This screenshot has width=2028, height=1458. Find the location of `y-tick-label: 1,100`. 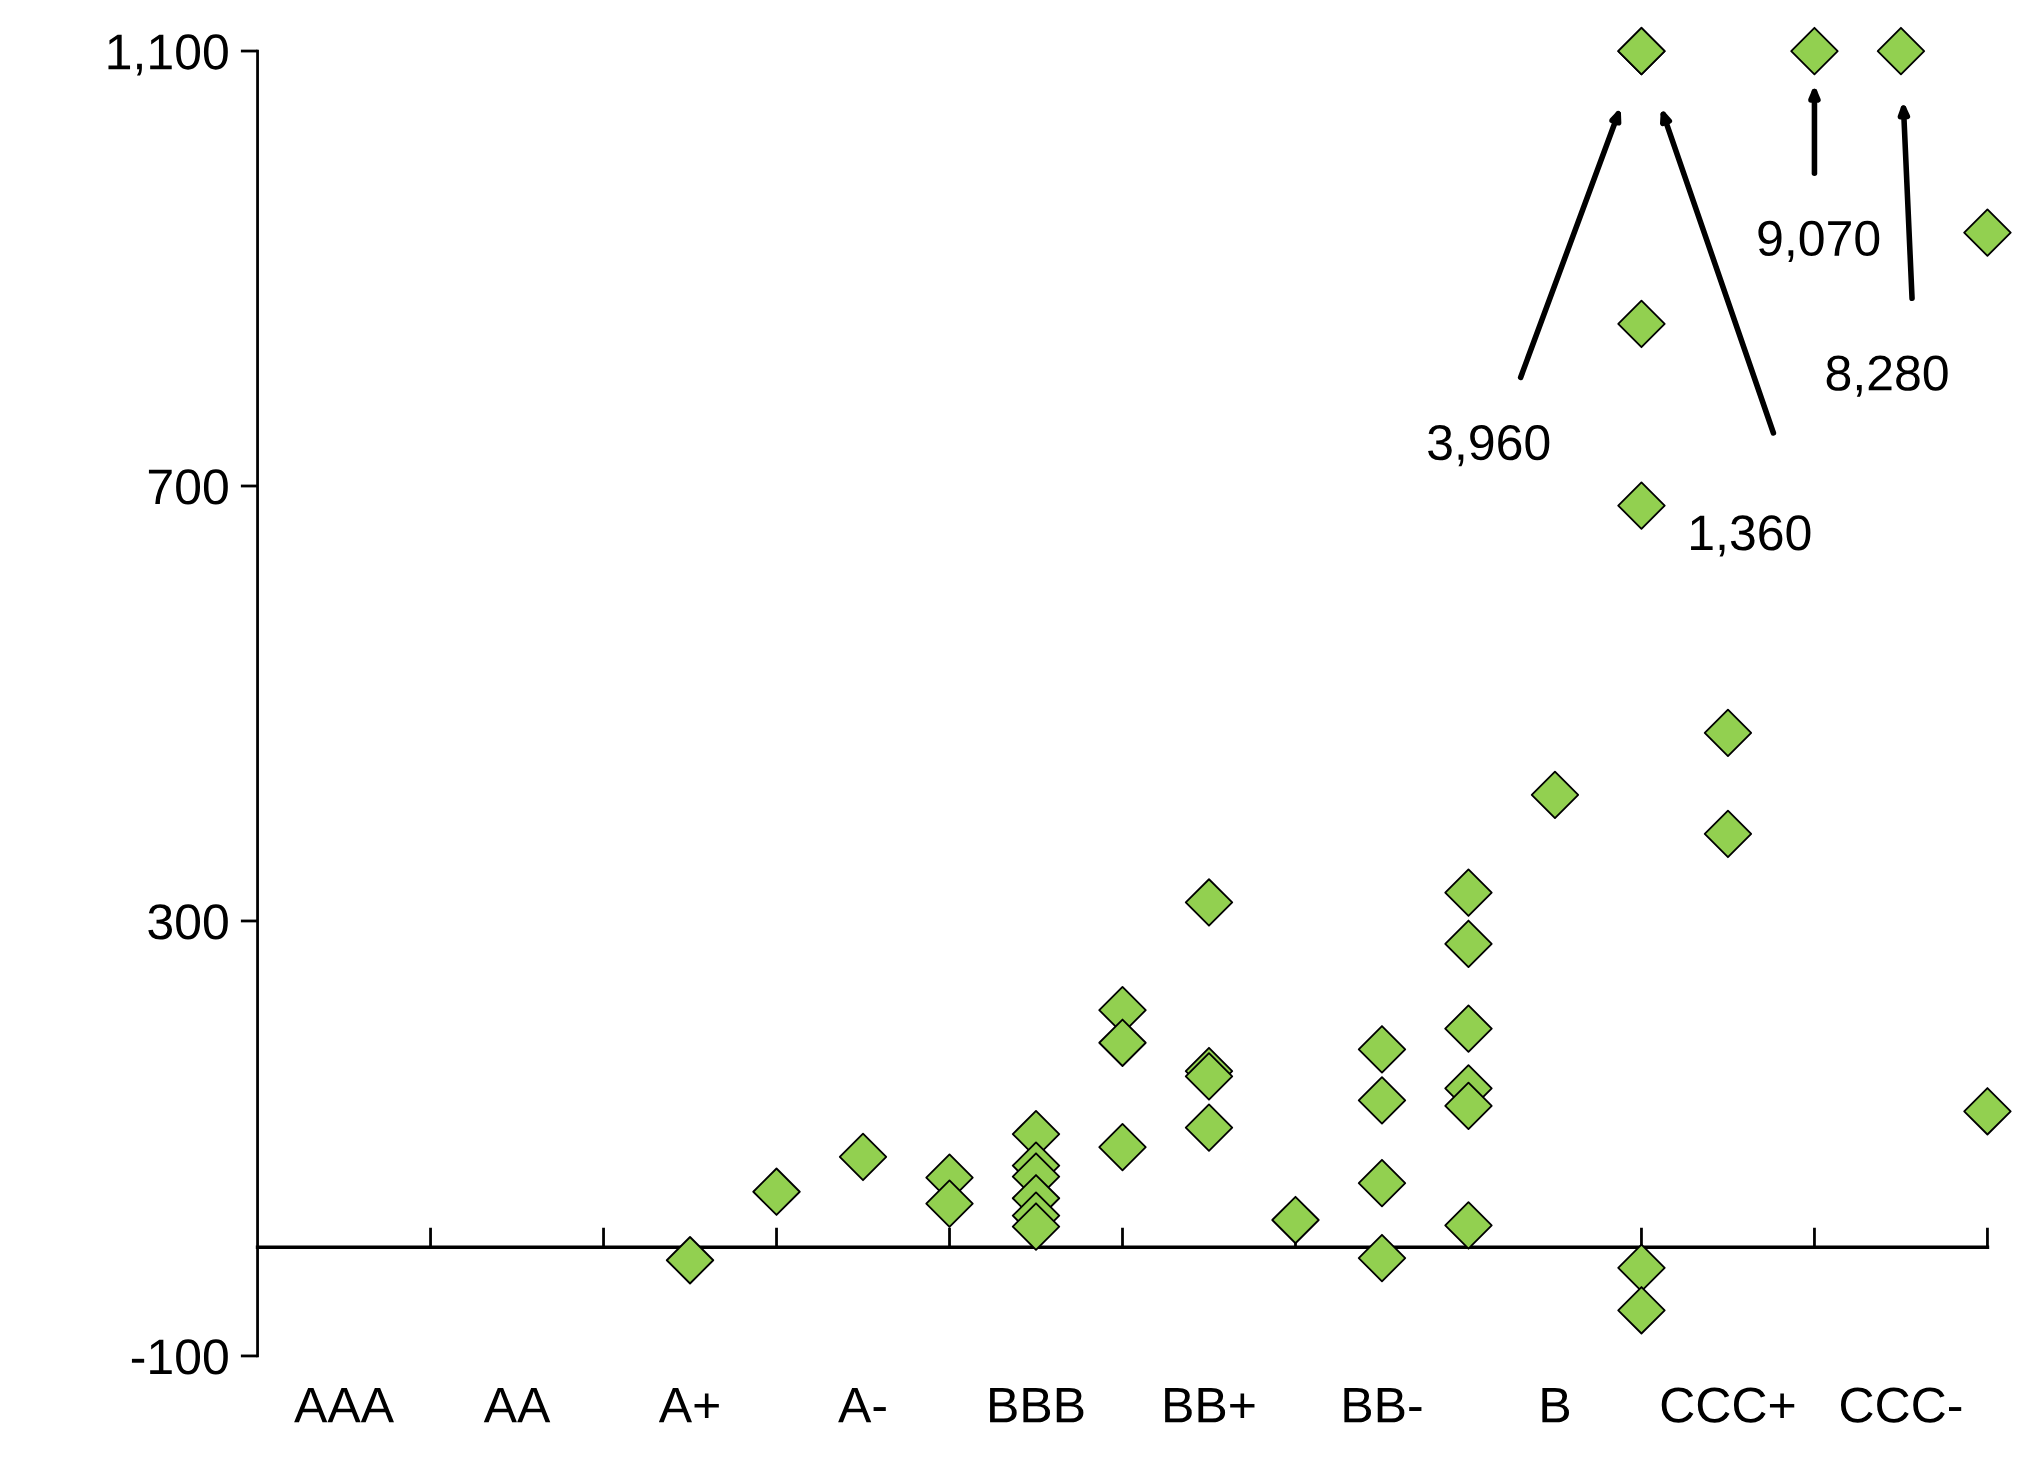

y-tick-label: 1,100 is located at coordinates (168, 55).